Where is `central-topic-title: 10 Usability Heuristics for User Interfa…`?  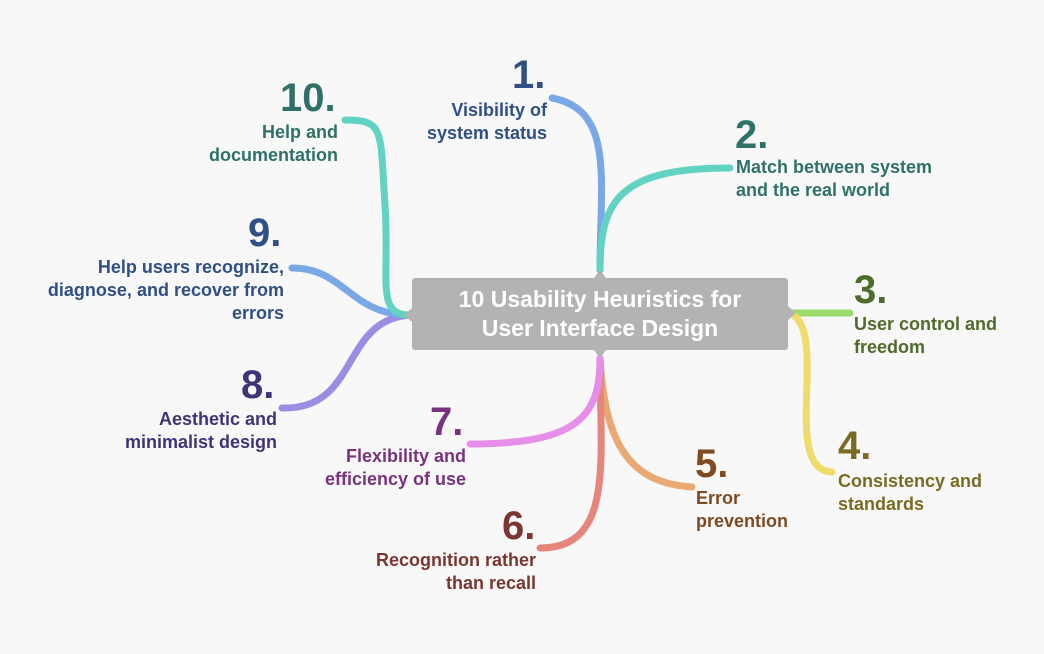
central-topic-title: 10 Usability Heuristics for User Interfa… is located at coordinates (600, 313).